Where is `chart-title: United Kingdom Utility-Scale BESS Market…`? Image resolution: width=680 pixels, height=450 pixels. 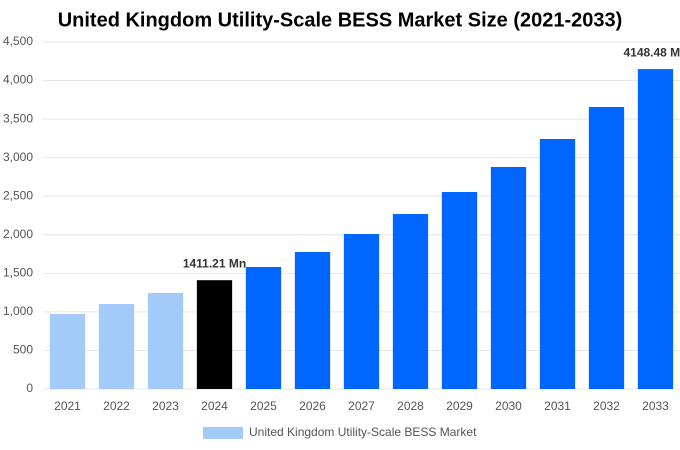 chart-title: United Kingdom Utility-Scale BESS Market… is located at coordinates (340, 20).